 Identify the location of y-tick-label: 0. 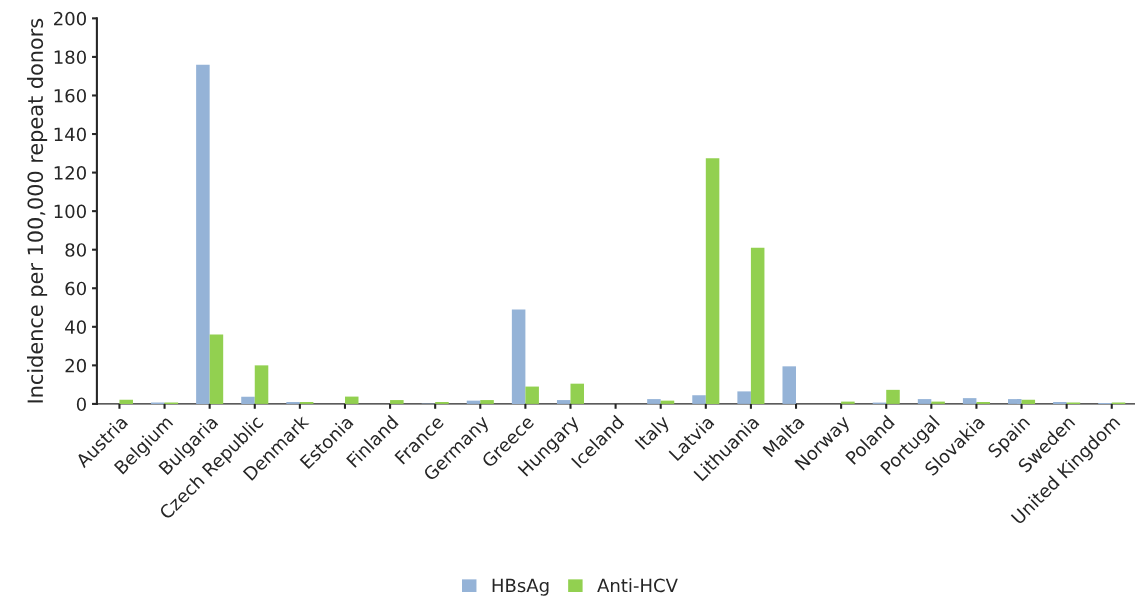
(81, 404).